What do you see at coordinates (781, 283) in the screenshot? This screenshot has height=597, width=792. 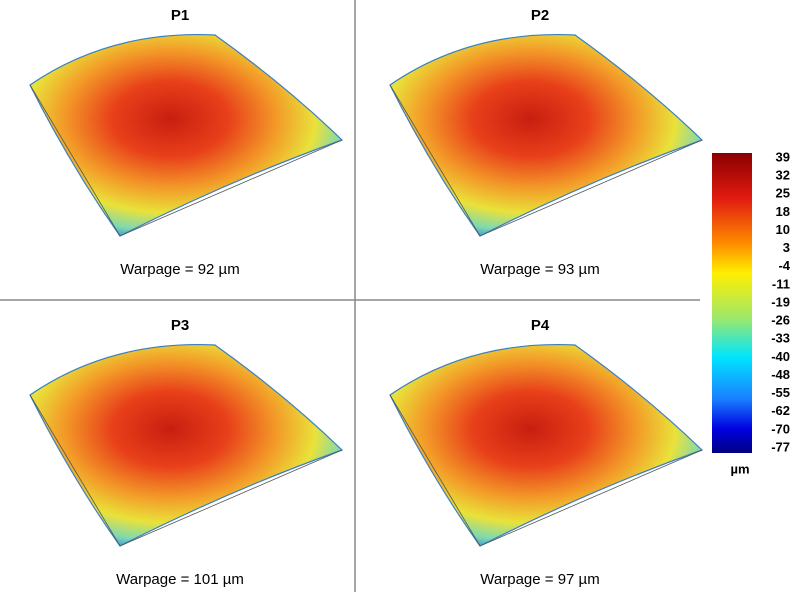 I see `colorbar-label: -11` at bounding box center [781, 283].